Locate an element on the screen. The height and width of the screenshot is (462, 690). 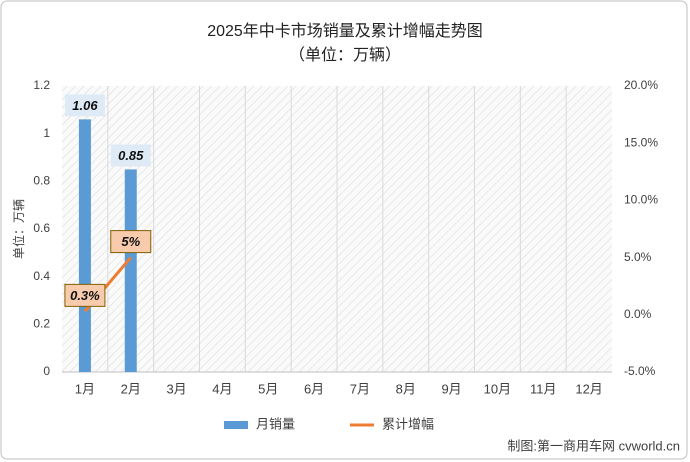
y2-tick-label: -5.0% is located at coordinates (640, 371).